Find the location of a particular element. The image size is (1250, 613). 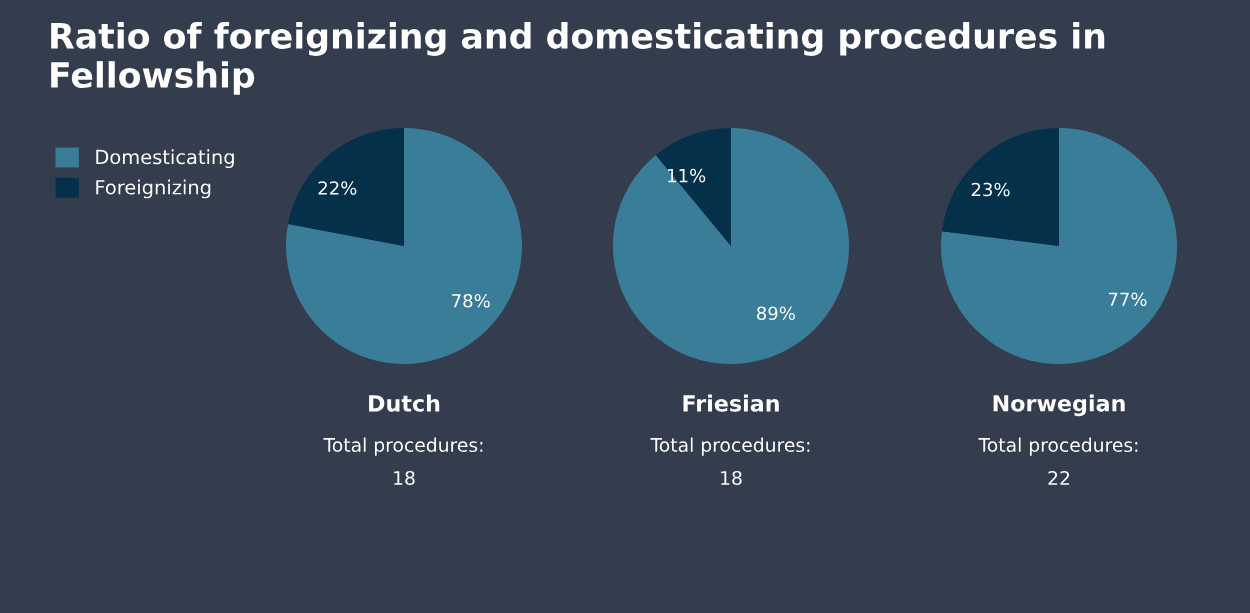

data-label: 77% is located at coordinates (1127, 299).